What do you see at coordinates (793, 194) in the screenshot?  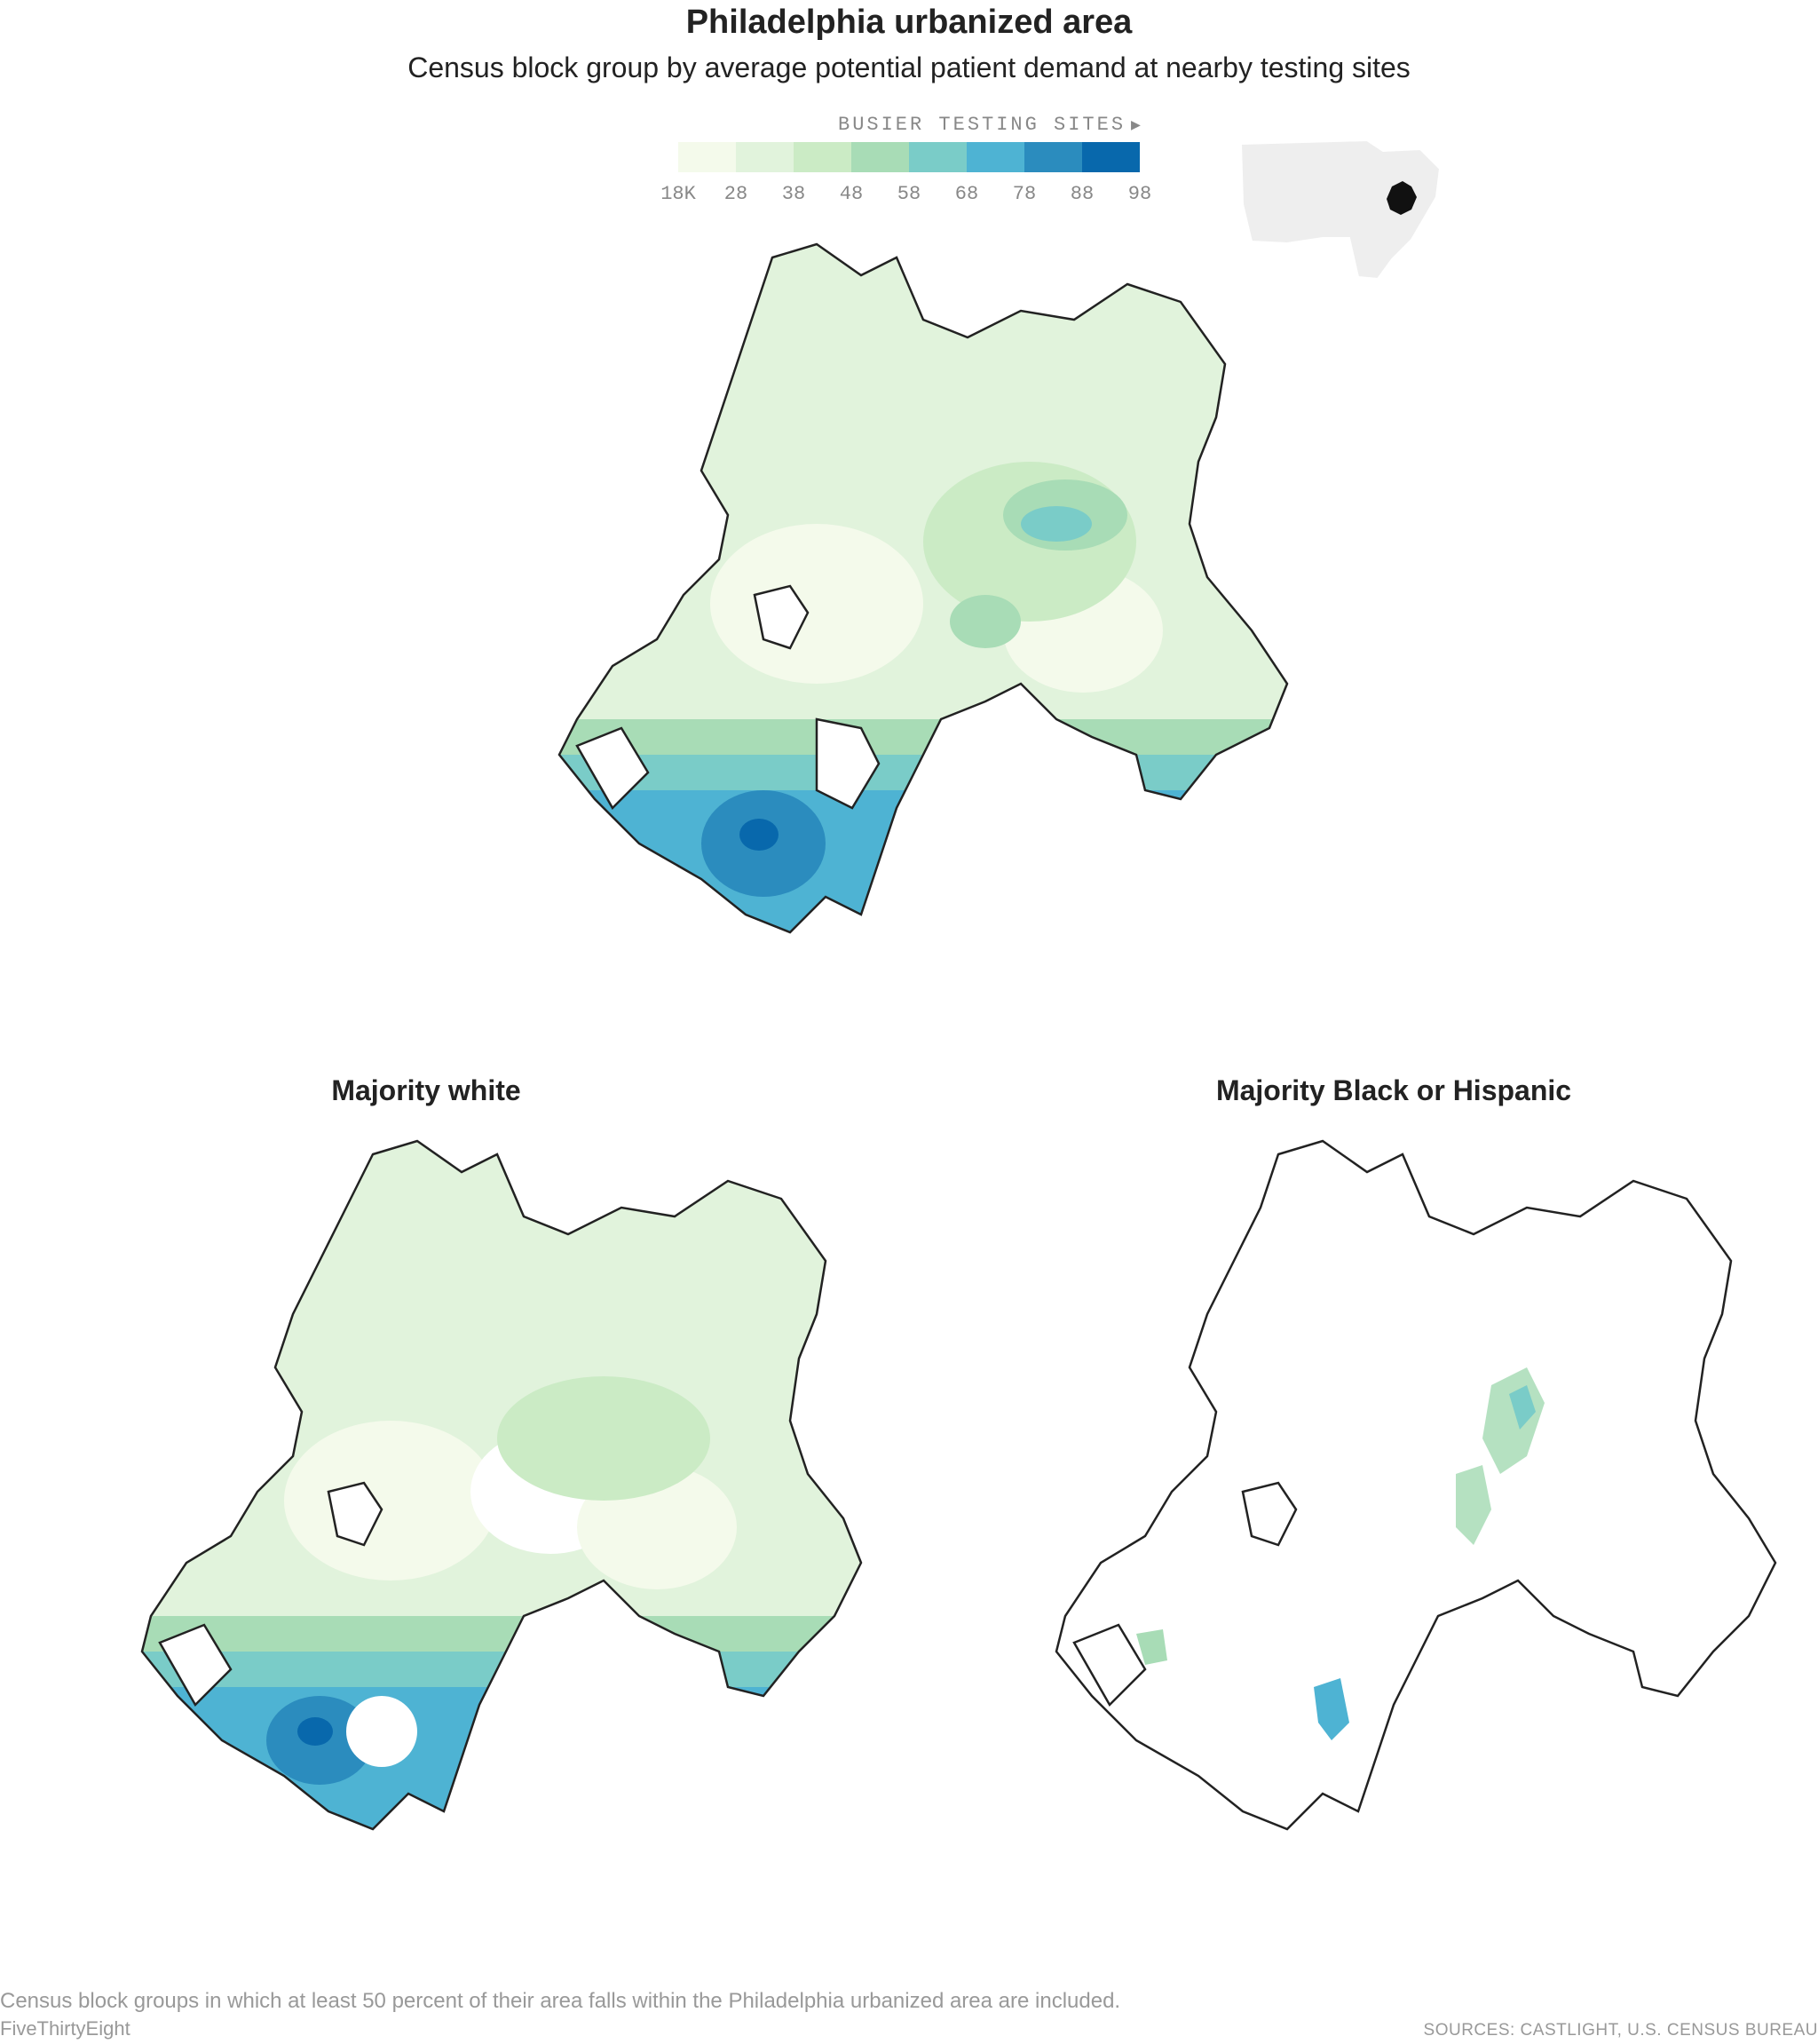 I see `legend-tick-label: 38` at bounding box center [793, 194].